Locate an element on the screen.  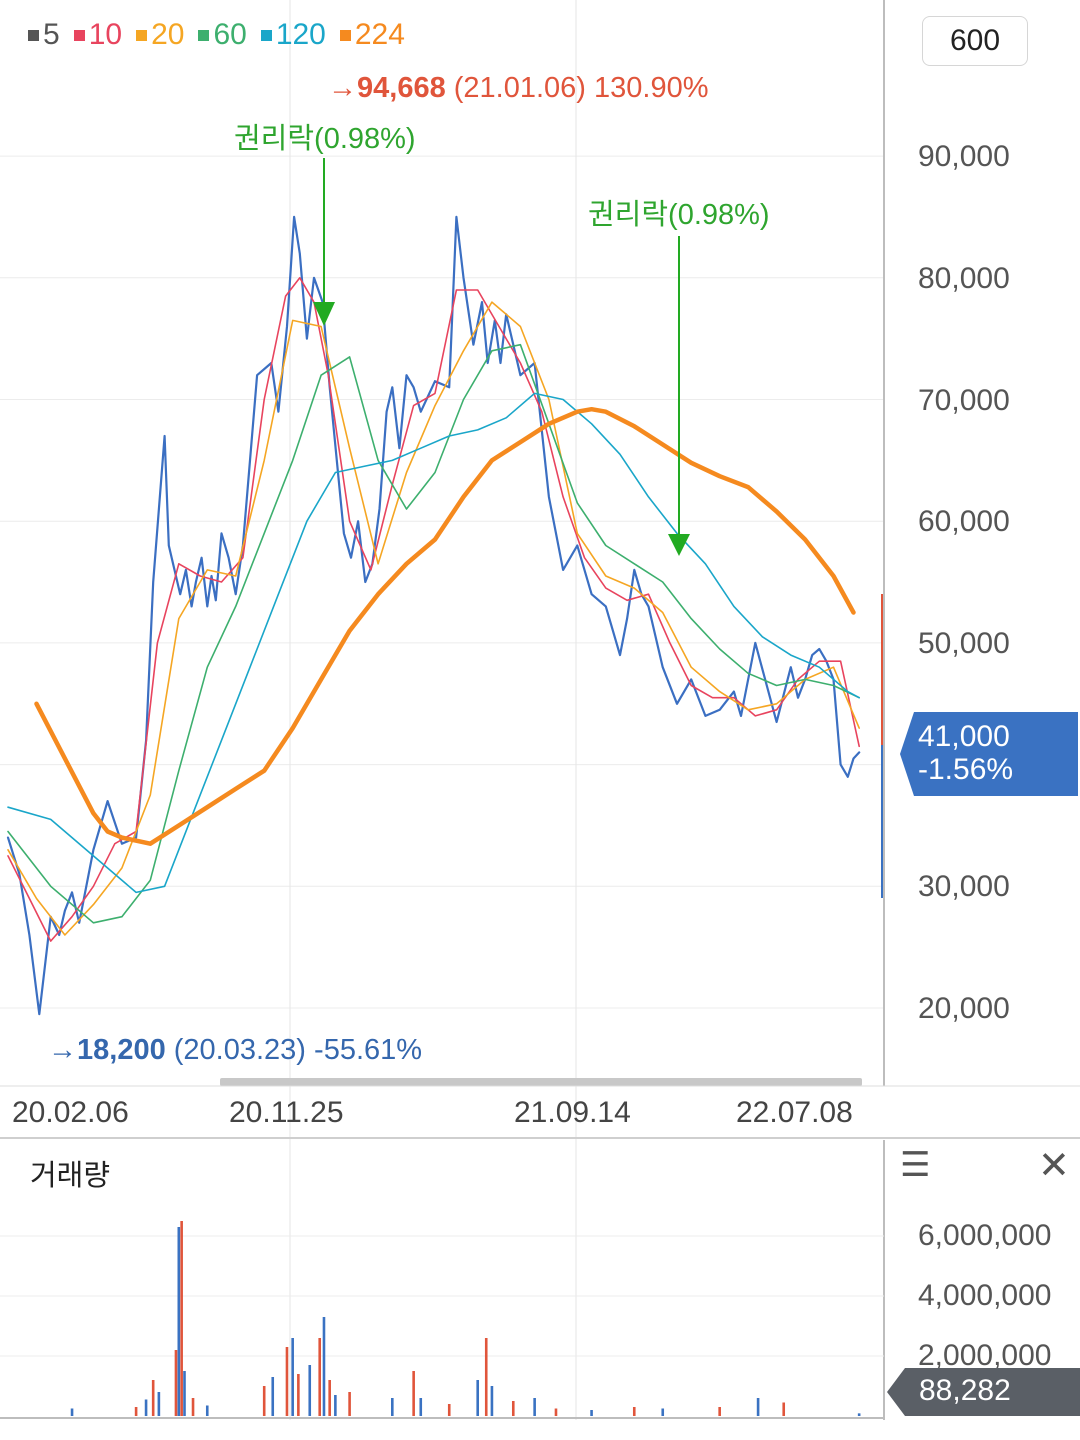
high-date: (21.01.06) is located at coordinates (519, 88).